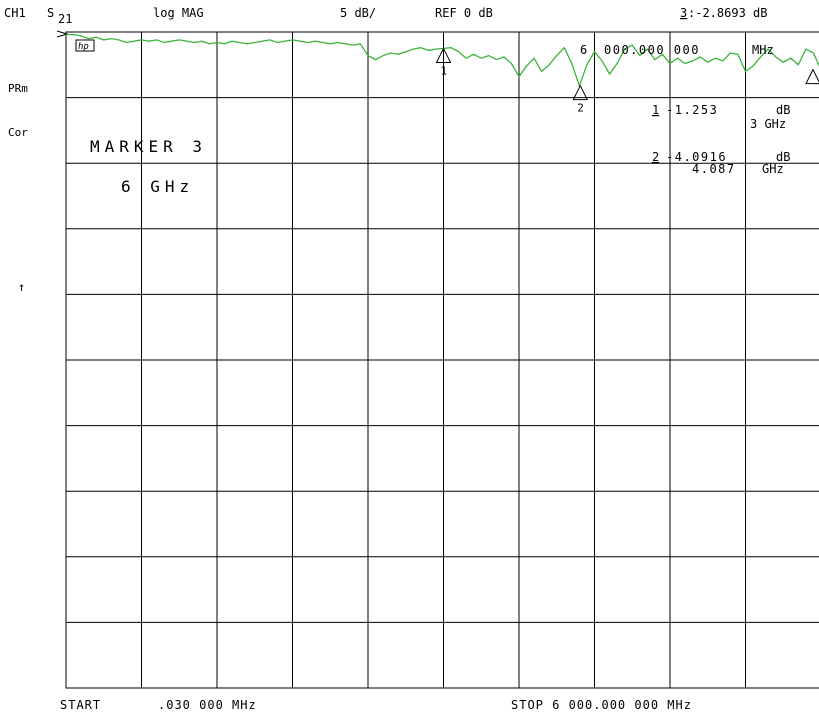 The width and height of the screenshot is (819, 715). What do you see at coordinates (627, 81) in the screenshot?
I see `marker-group: 12` at bounding box center [627, 81].